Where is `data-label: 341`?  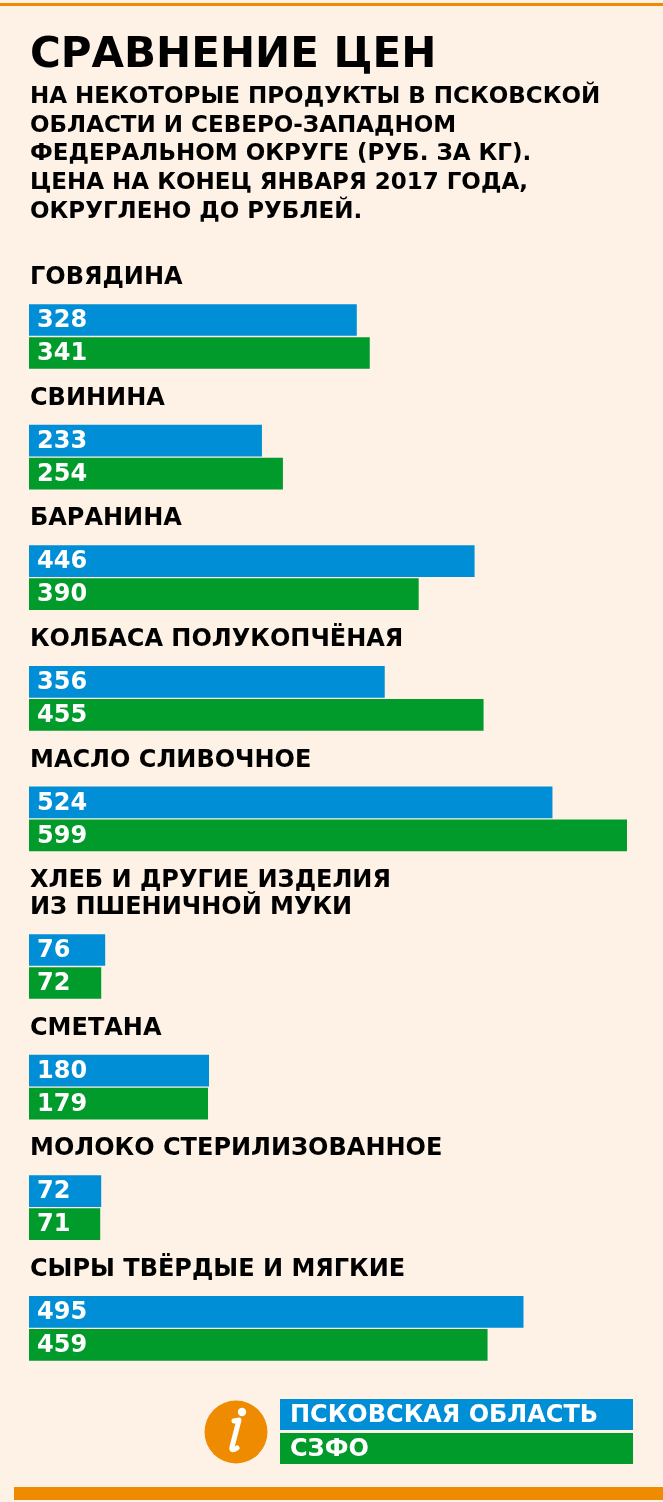
data-label: 341 is located at coordinates (62, 352).